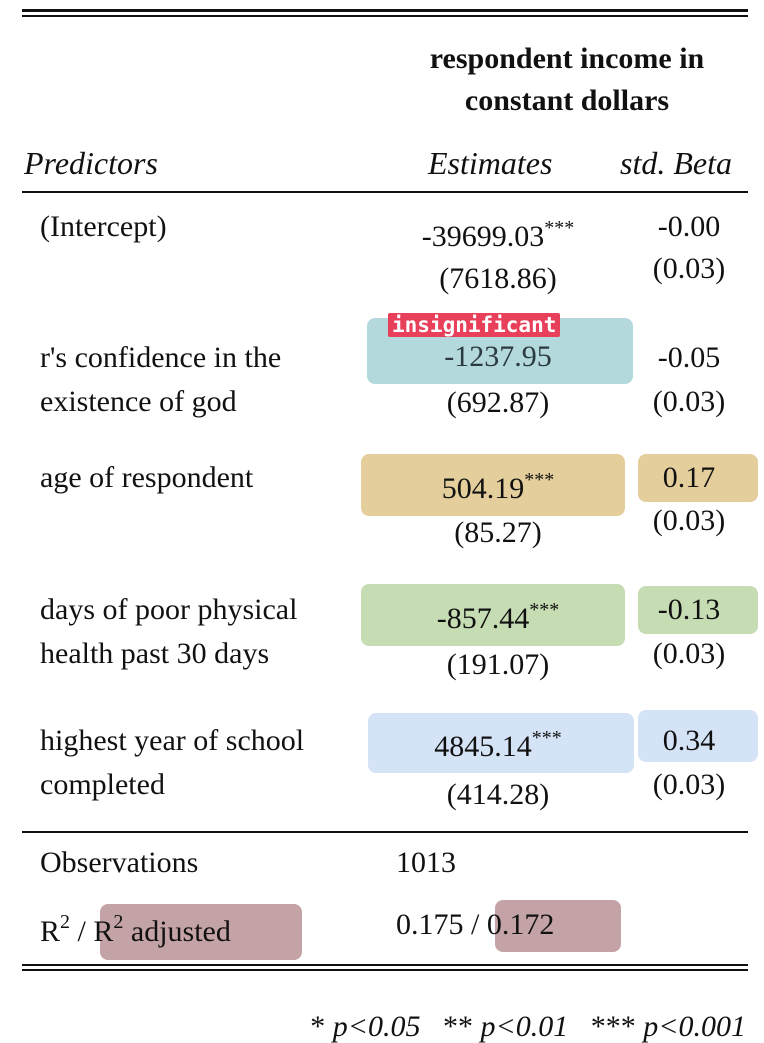 The width and height of the screenshot is (764, 1043). I want to click on column-header-std-beta: std. Beta, so click(676, 163).